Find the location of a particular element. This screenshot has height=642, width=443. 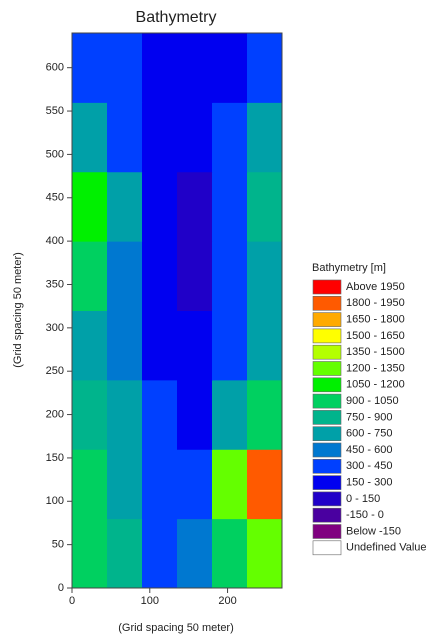

legend-label: 150 - 300 is located at coordinates (369, 483).